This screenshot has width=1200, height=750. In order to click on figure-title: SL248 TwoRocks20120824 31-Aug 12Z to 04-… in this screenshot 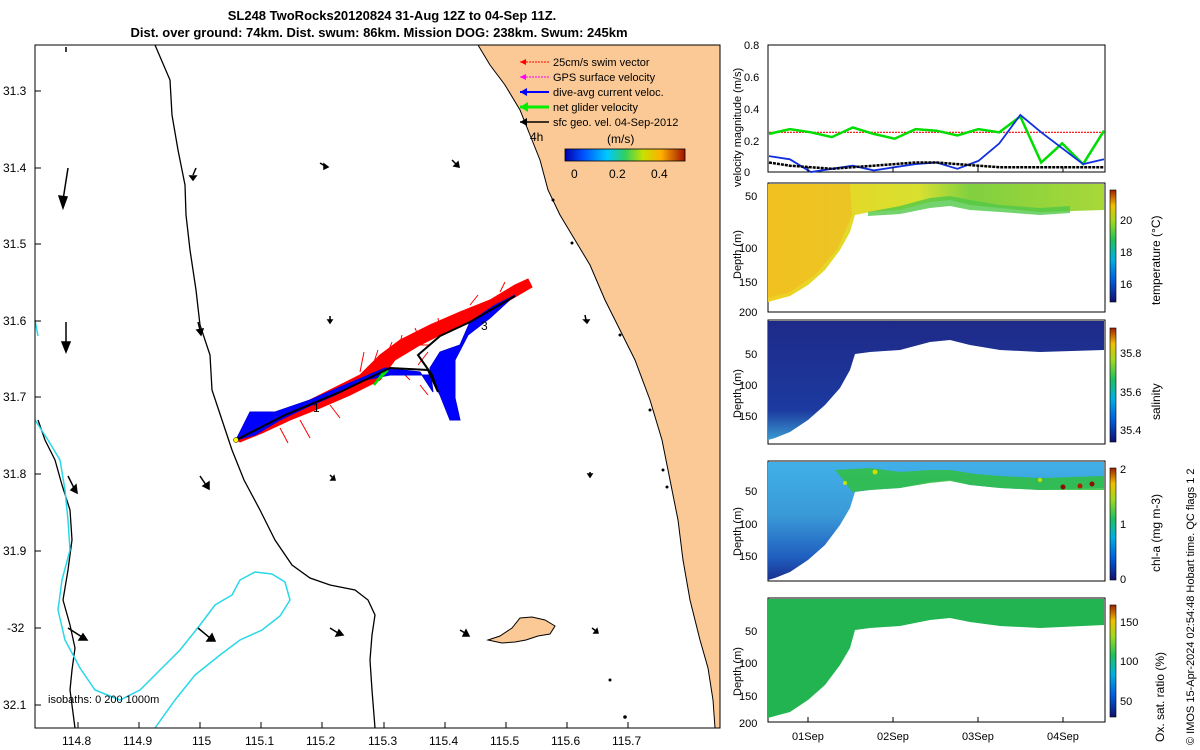, I will do `click(392, 15)`.